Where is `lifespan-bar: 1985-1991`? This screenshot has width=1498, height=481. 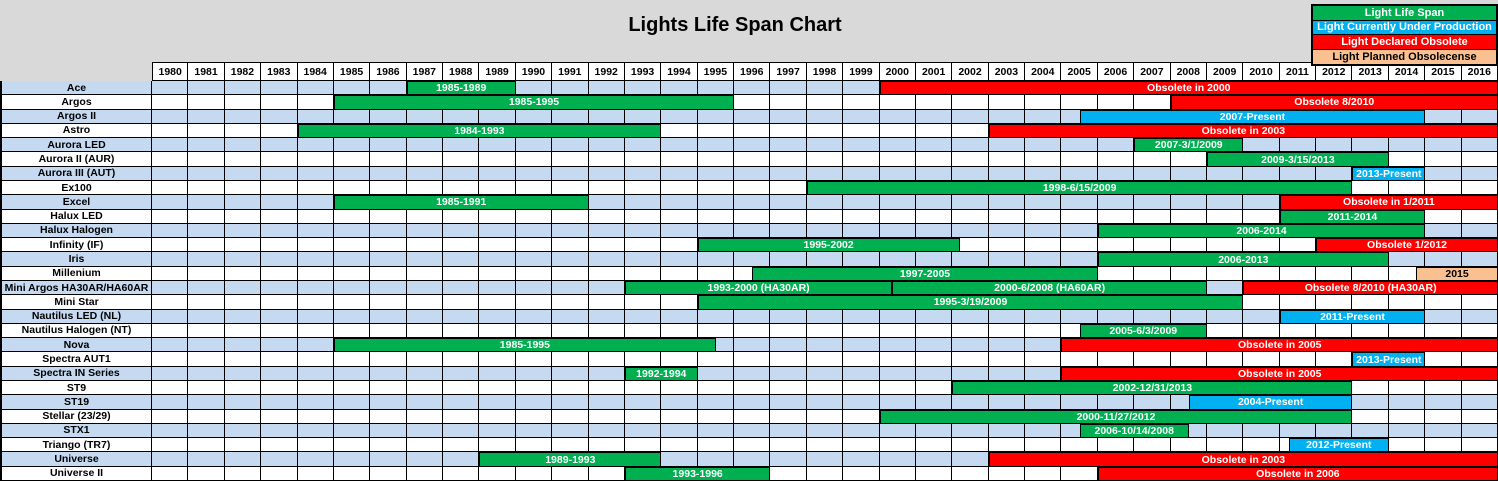 lifespan-bar: 1985-1991 is located at coordinates (461, 202).